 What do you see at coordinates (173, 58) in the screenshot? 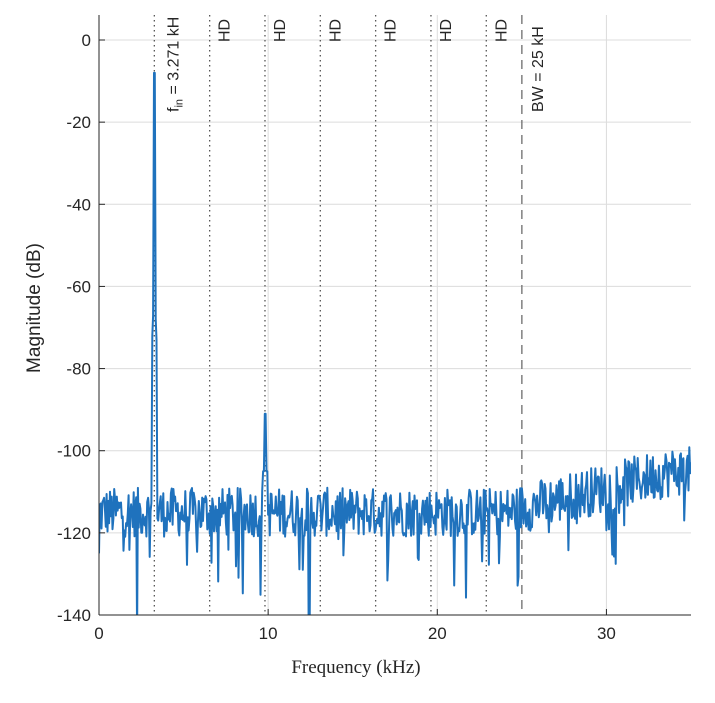
I see `fundamental-label-rest: = 3.271 kH` at bounding box center [173, 58].